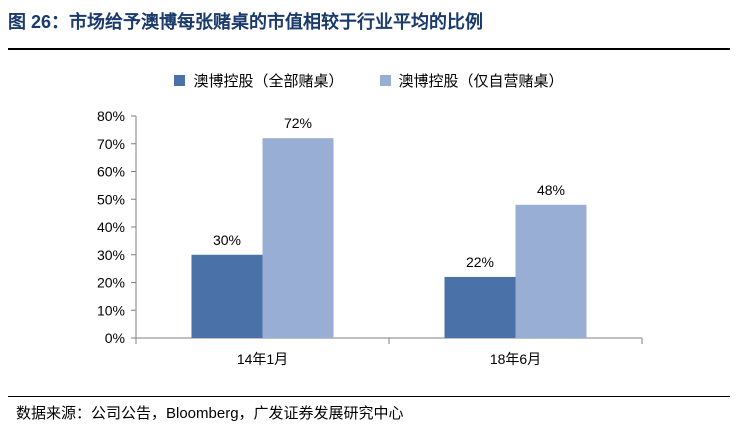 The image size is (738, 430). I want to click on title-divider, so click(369, 49).